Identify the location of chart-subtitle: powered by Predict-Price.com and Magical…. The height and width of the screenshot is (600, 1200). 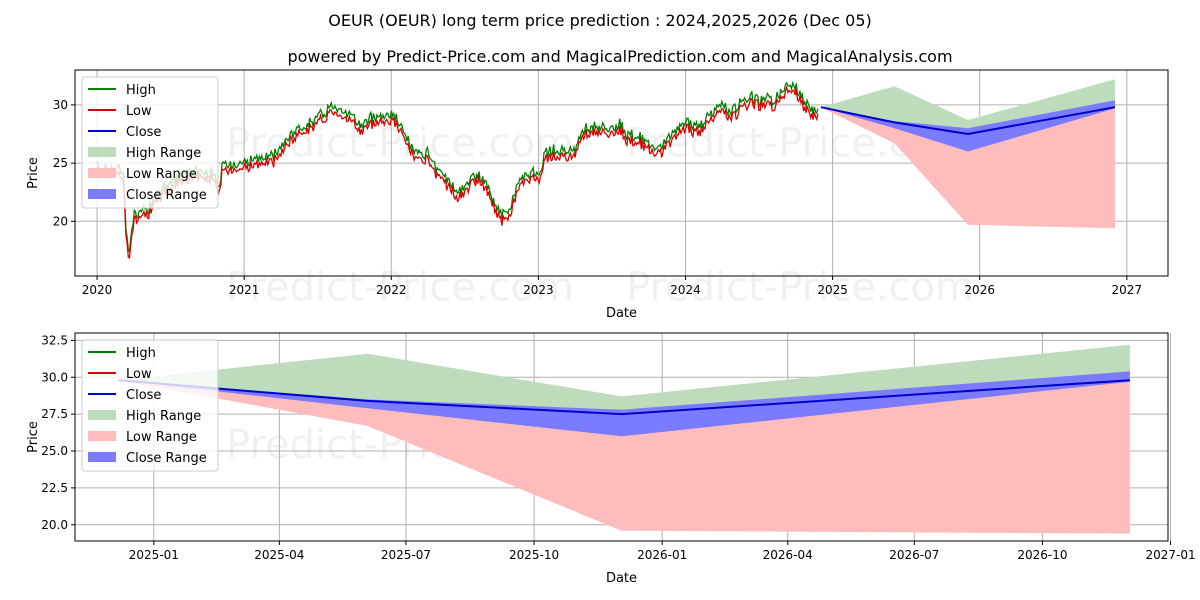
(619, 56).